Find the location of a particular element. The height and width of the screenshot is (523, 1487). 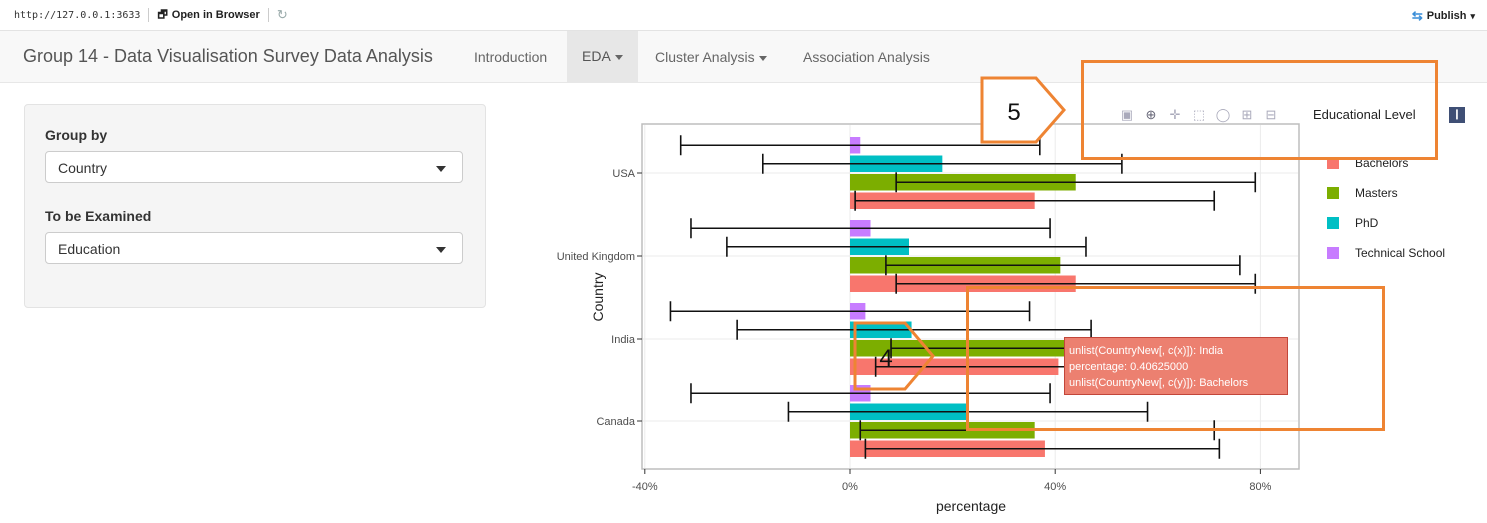

to-be-examined-value: Education is located at coordinates (89, 249).